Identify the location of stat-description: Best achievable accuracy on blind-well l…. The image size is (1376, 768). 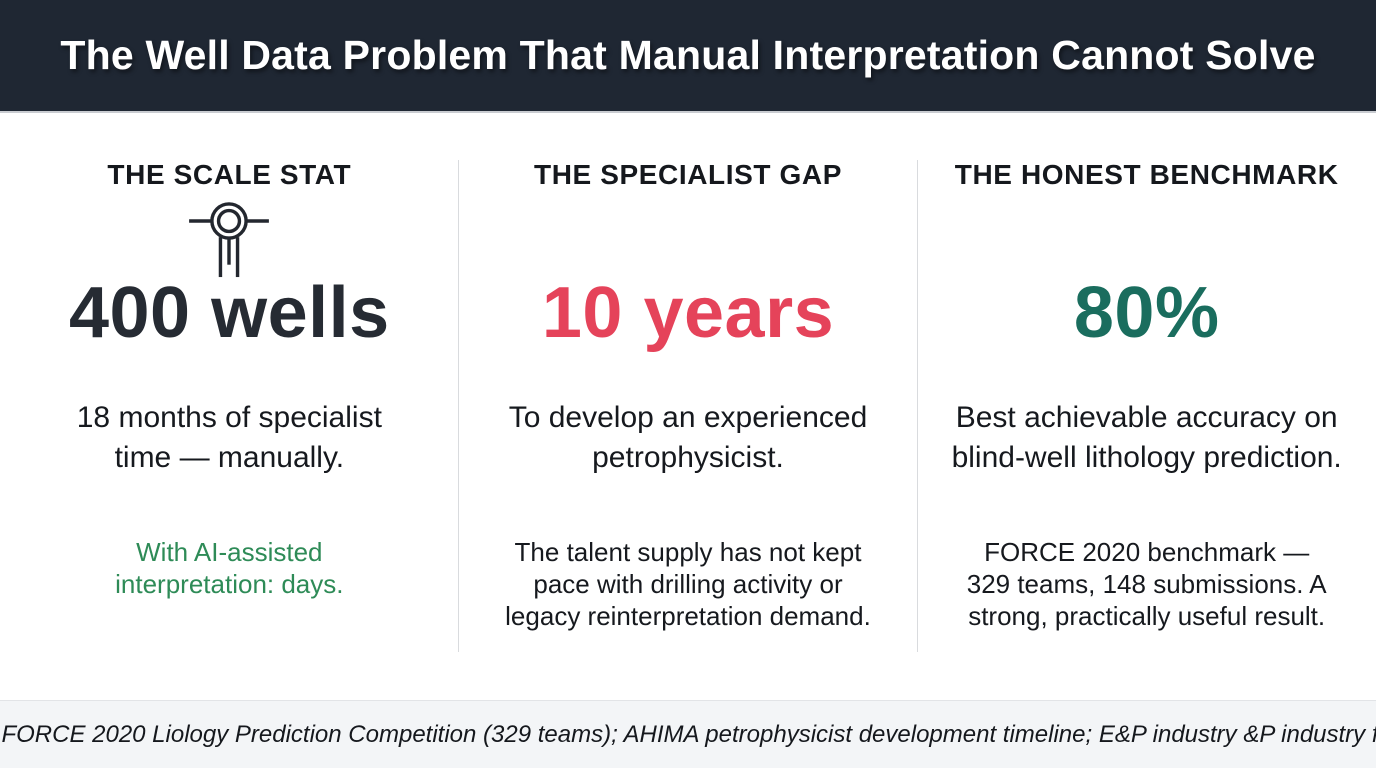
(1146, 437).